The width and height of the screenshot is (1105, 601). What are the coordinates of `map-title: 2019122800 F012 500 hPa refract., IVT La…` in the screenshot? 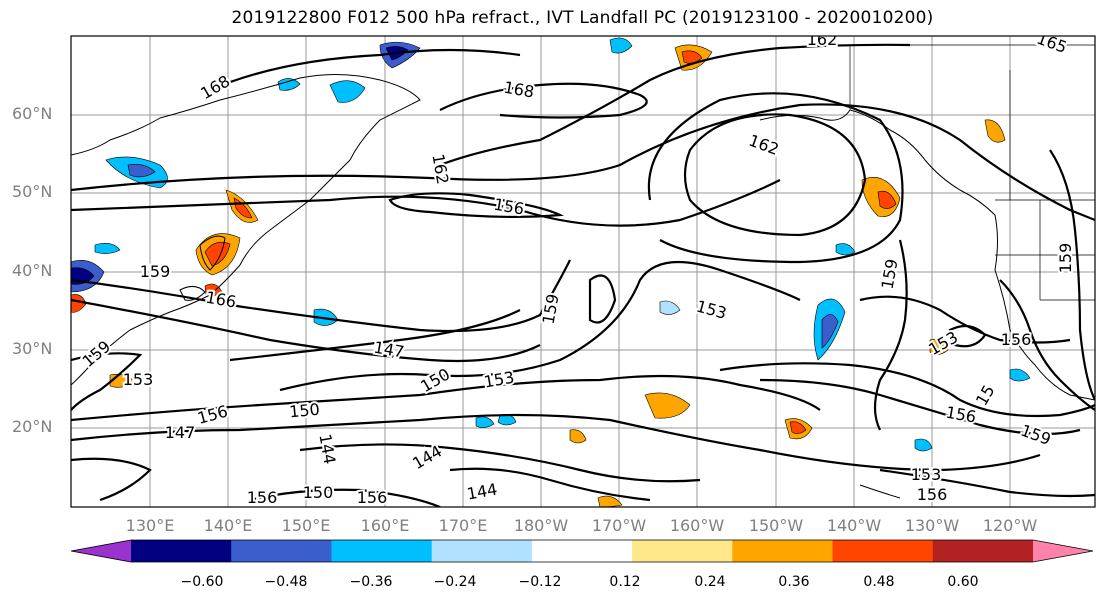 It's located at (582, 18).